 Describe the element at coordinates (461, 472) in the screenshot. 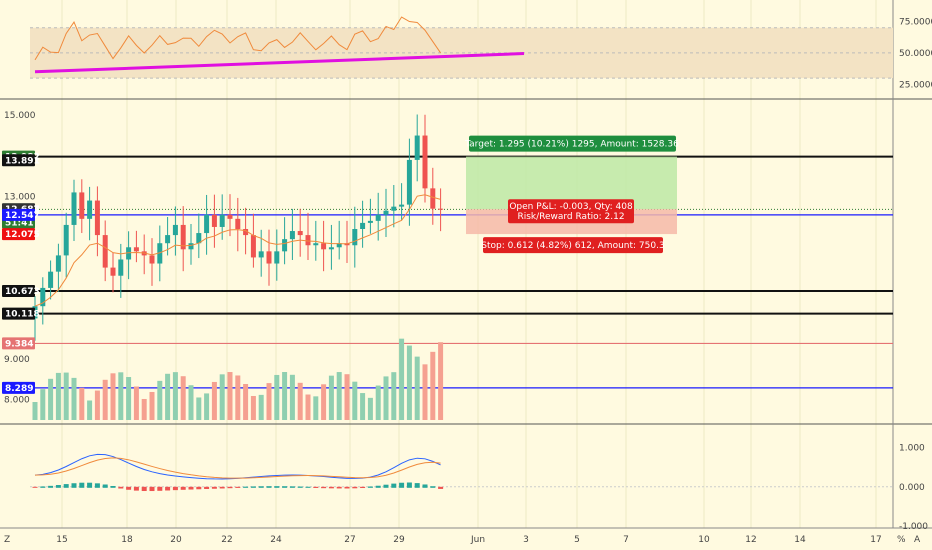

I see `macd-pane` at that location.